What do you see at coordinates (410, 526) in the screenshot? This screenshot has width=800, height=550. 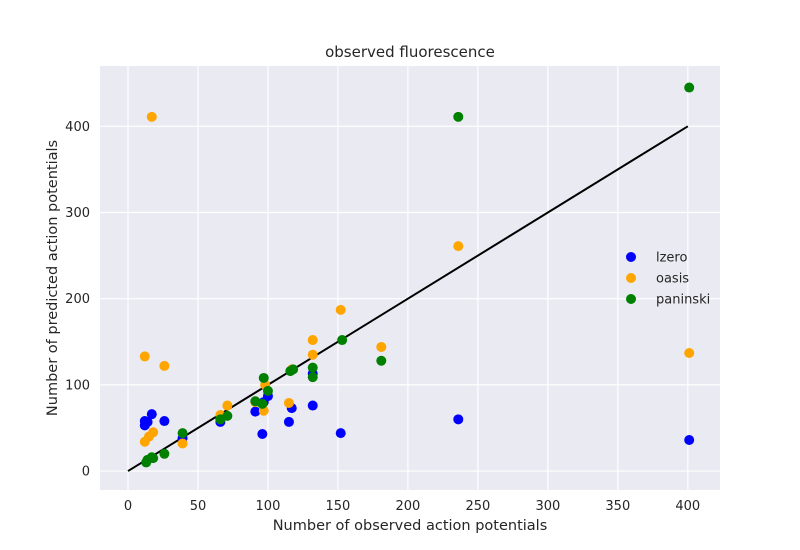 I see `x-axis-label: Number of observed action potentials` at bounding box center [410, 526].